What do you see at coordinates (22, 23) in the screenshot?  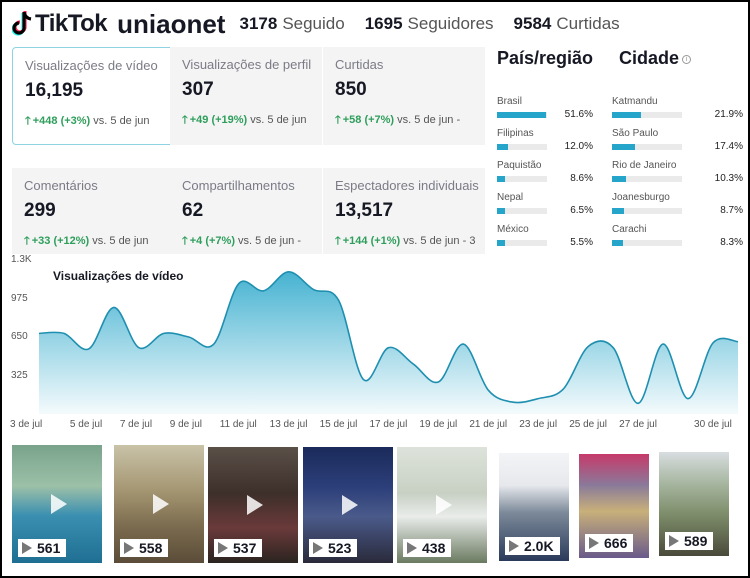 I see `tiktok-icon` at bounding box center [22, 23].